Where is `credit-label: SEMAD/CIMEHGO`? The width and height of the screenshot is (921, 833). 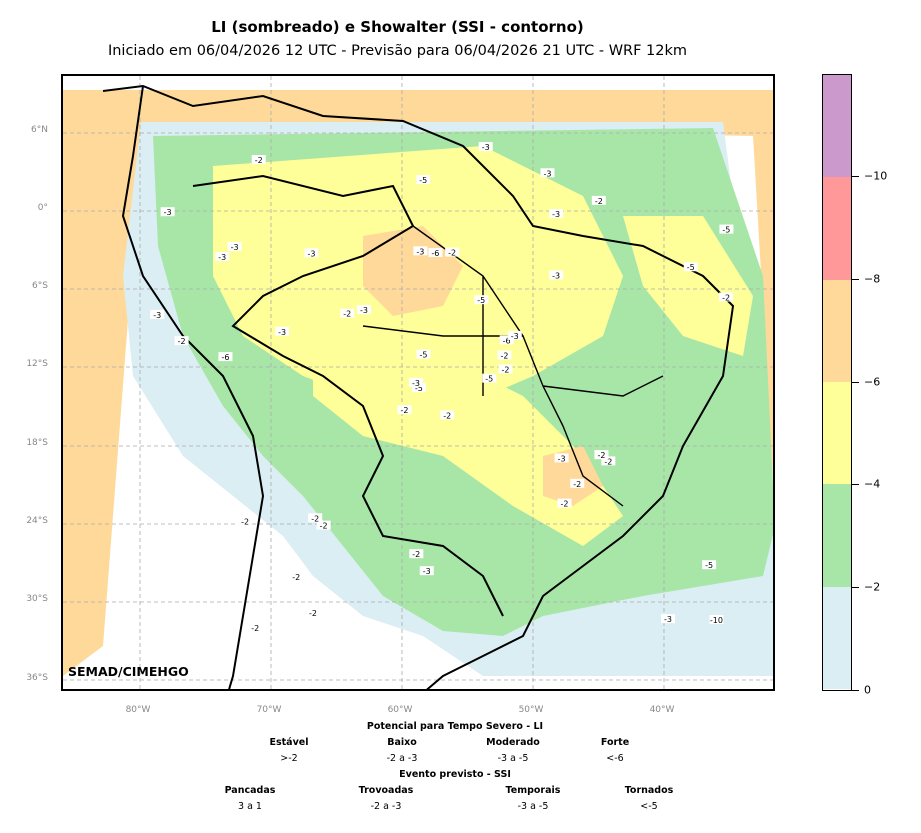 credit-label: SEMAD/CIMEHGO is located at coordinates (128, 671).